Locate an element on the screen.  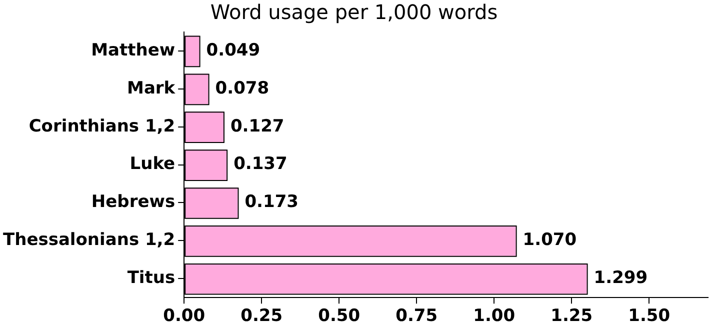
x-tick-label: 1.50 is located at coordinates (649, 316).